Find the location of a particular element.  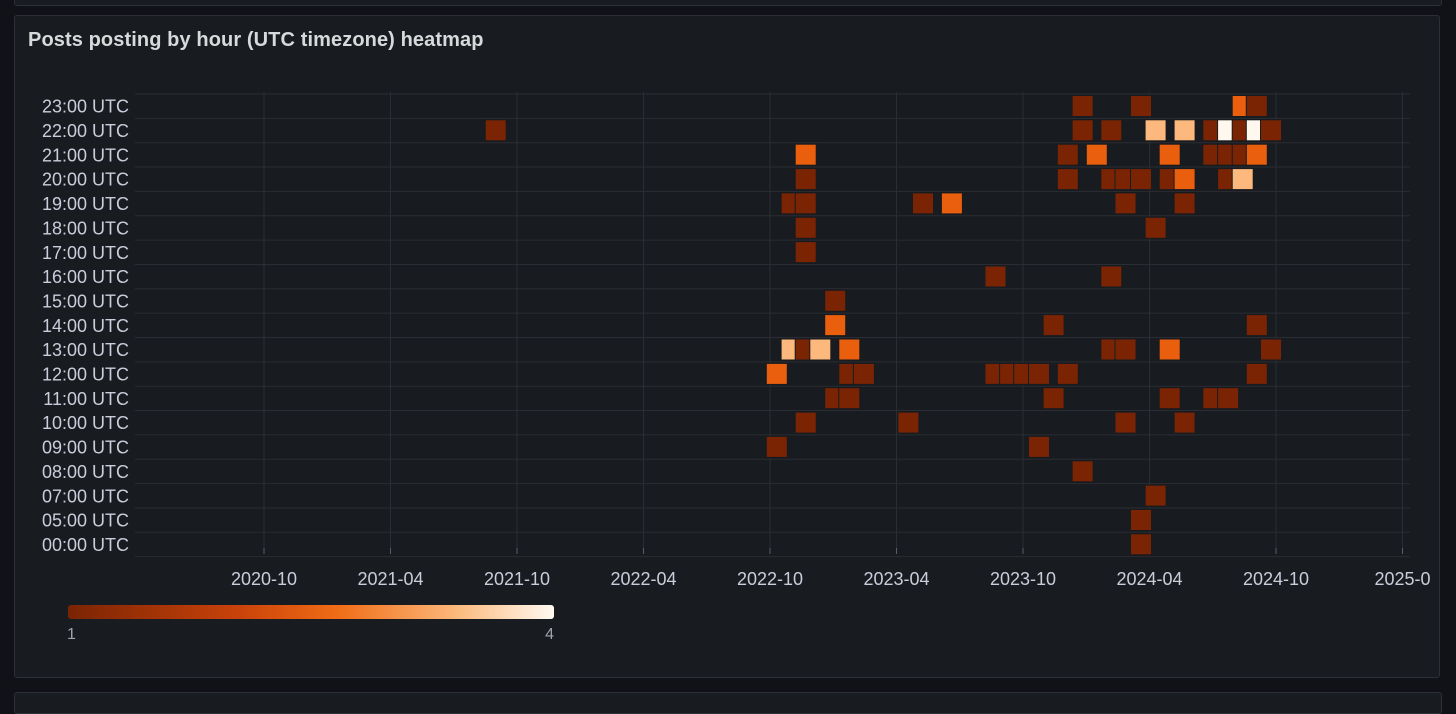

x-tick-label: 2022-04 is located at coordinates (643, 579).